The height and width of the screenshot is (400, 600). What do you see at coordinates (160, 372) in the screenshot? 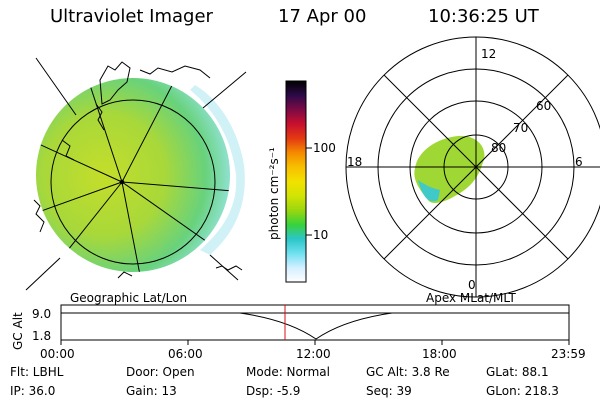
I see `status-door: Door: Open` at bounding box center [160, 372].